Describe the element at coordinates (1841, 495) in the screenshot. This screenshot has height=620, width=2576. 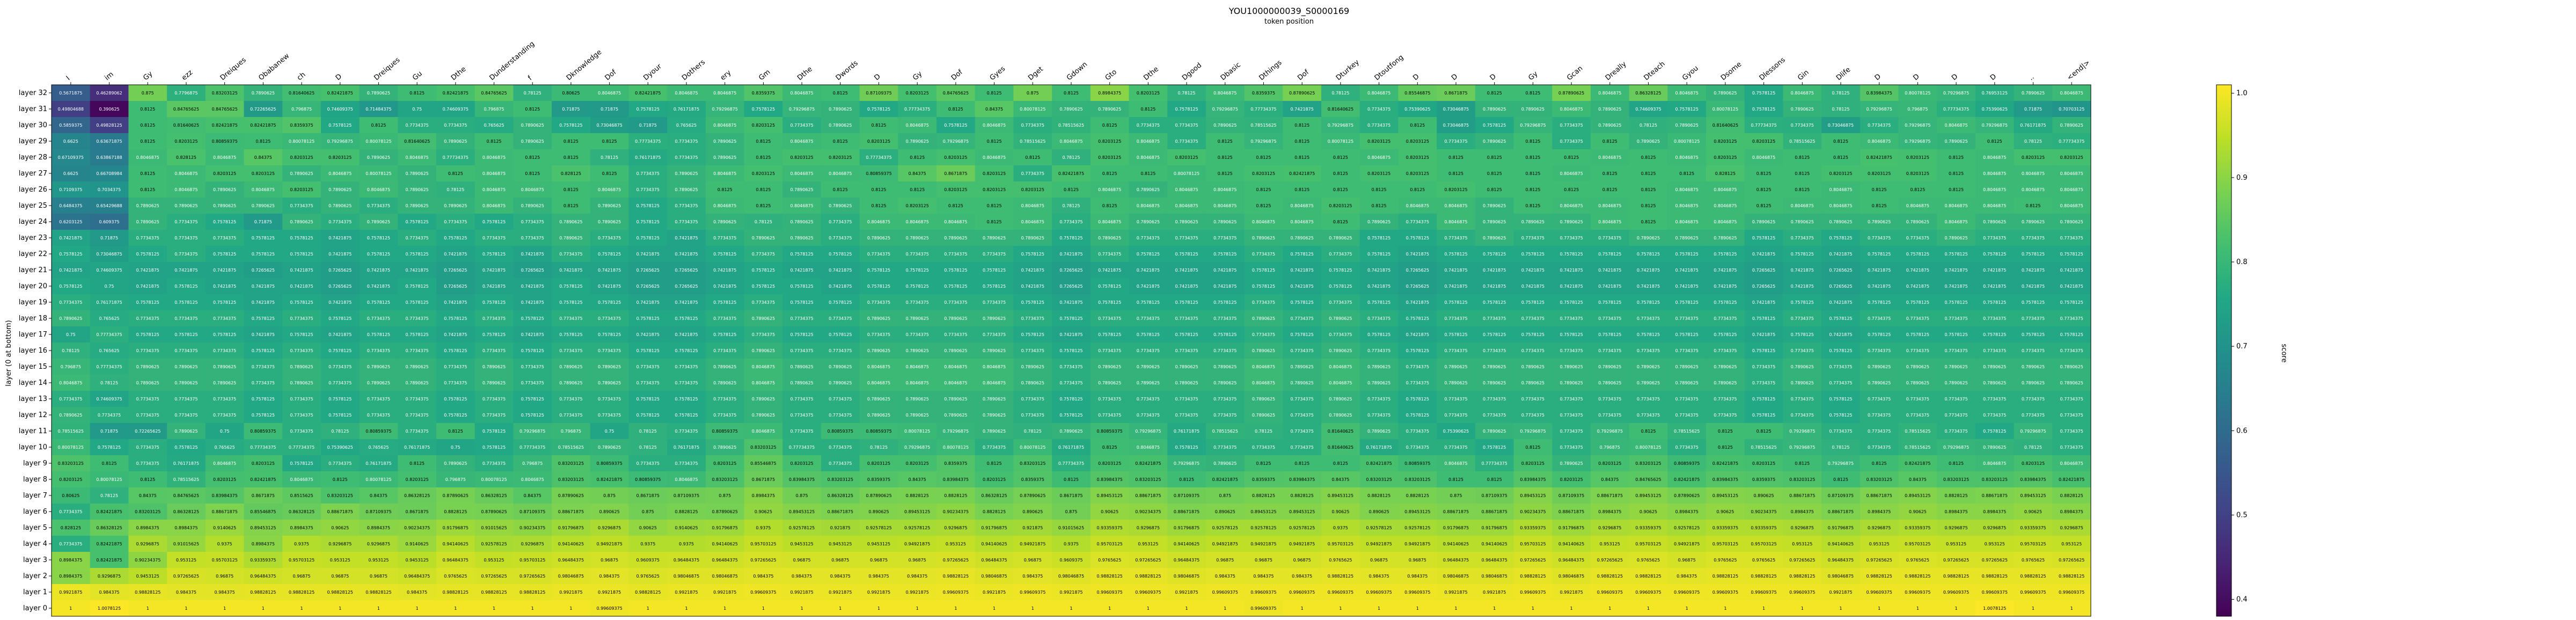
I see `cell-value-label: 0.87109375` at that location.